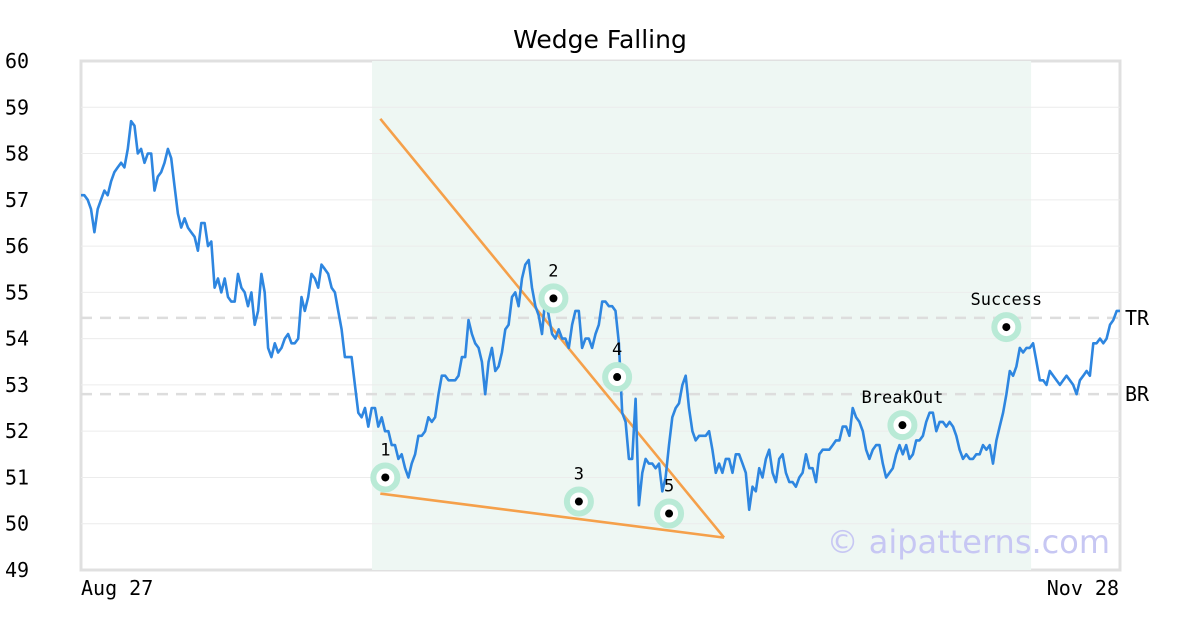  What do you see at coordinates (117, 588) in the screenshot?
I see `x-tick-label-start: Aug 27` at bounding box center [117, 588].